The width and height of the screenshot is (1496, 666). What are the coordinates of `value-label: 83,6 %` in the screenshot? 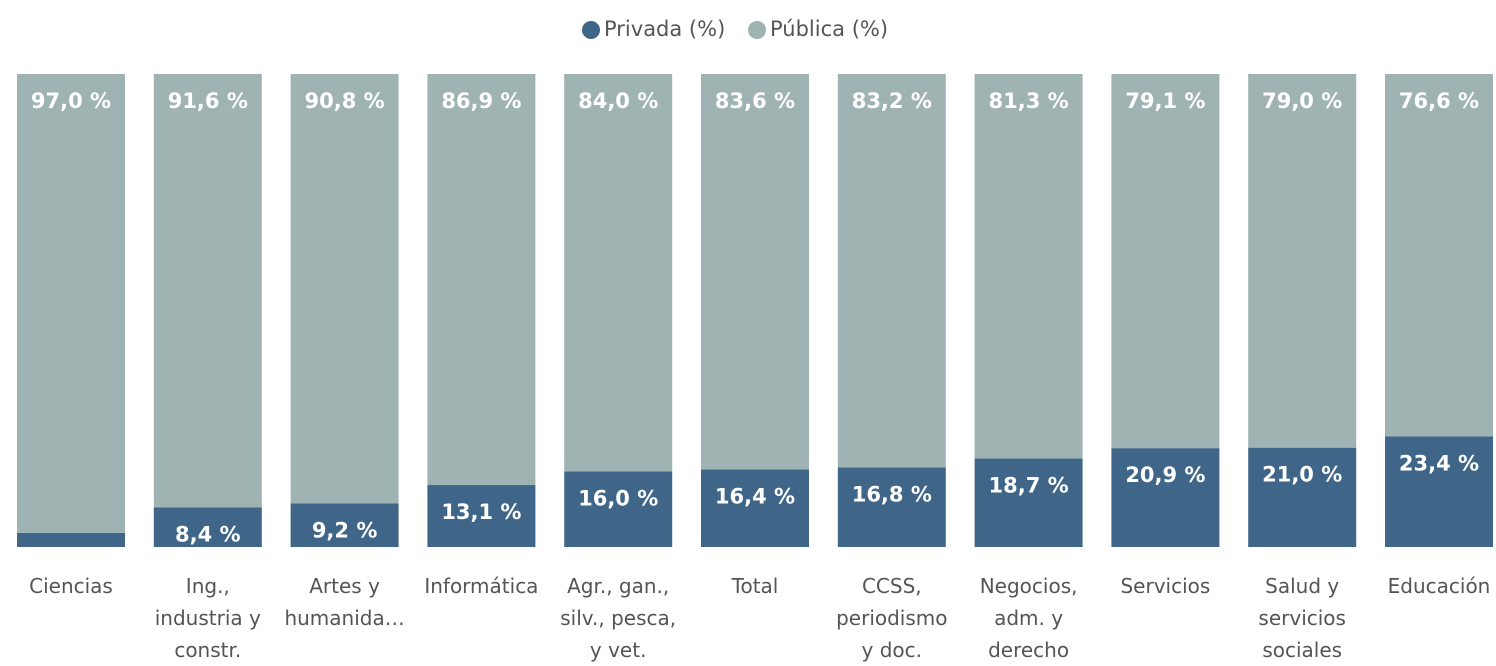 It's located at (755, 101).